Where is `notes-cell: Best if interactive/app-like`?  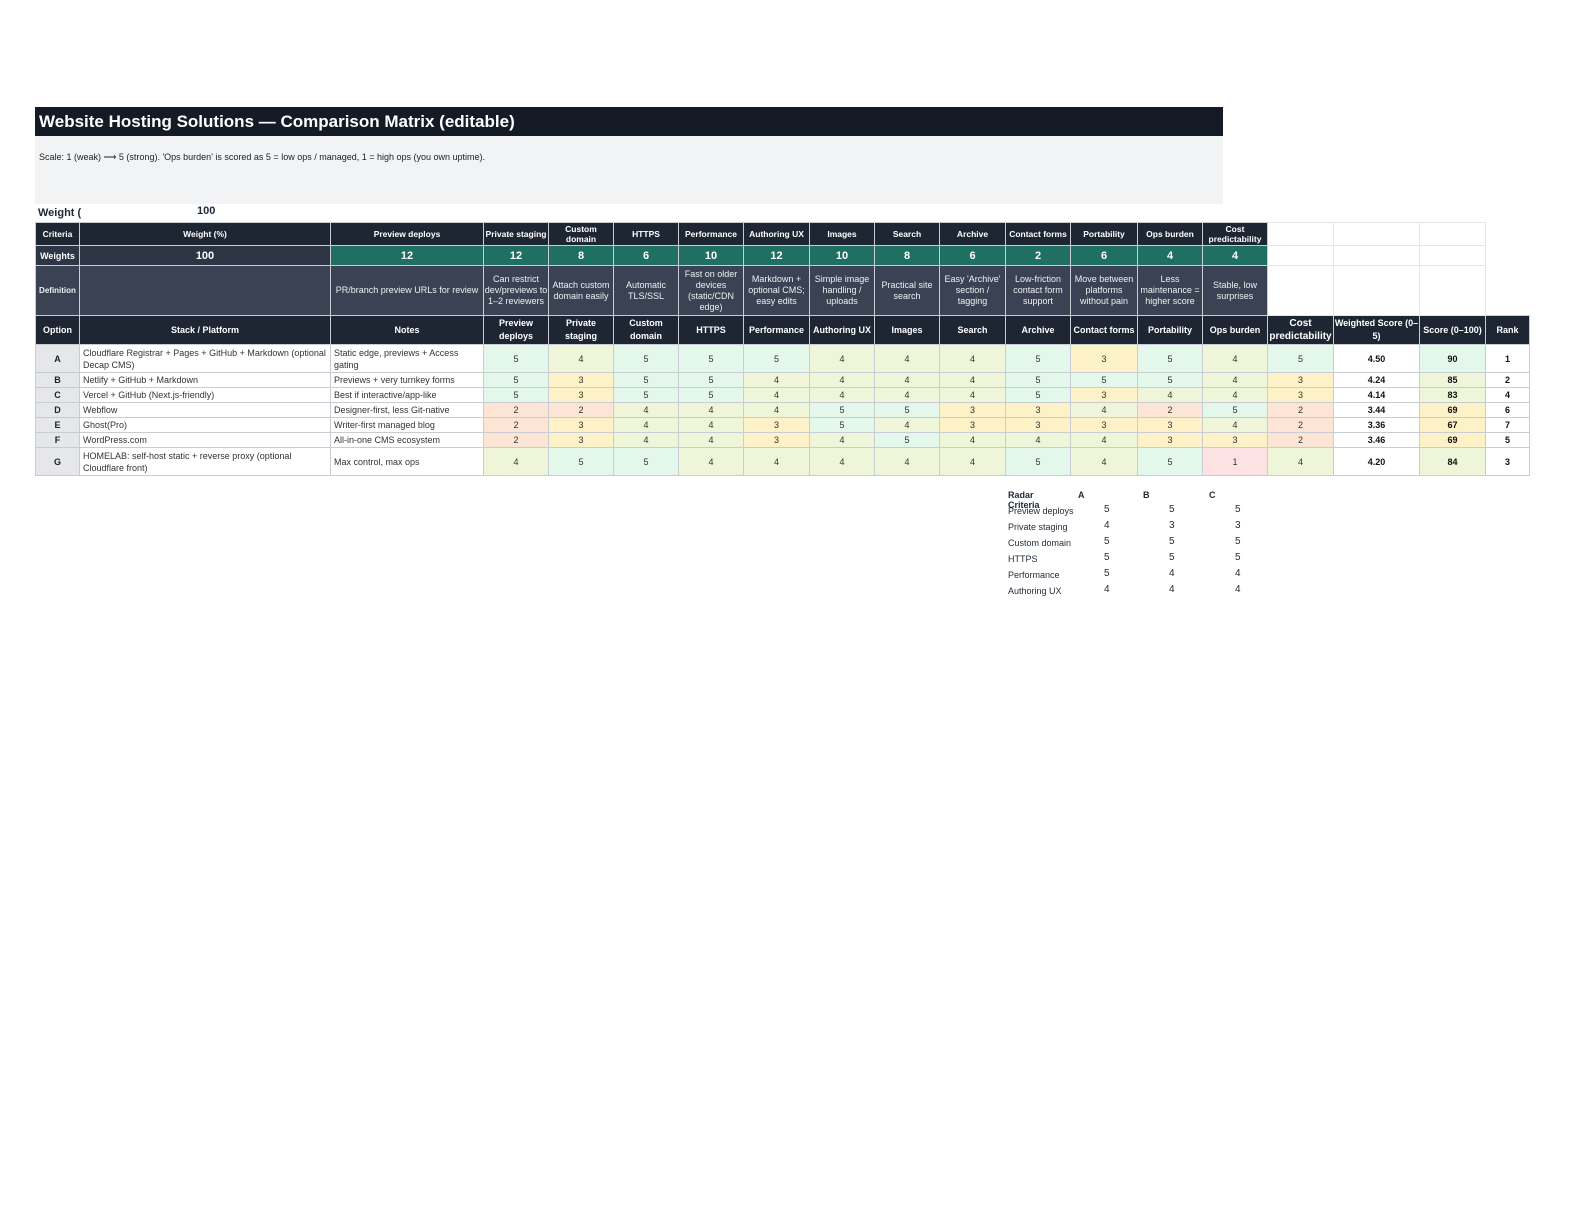
notes-cell: Best if interactive/app-like is located at coordinates (407, 395).